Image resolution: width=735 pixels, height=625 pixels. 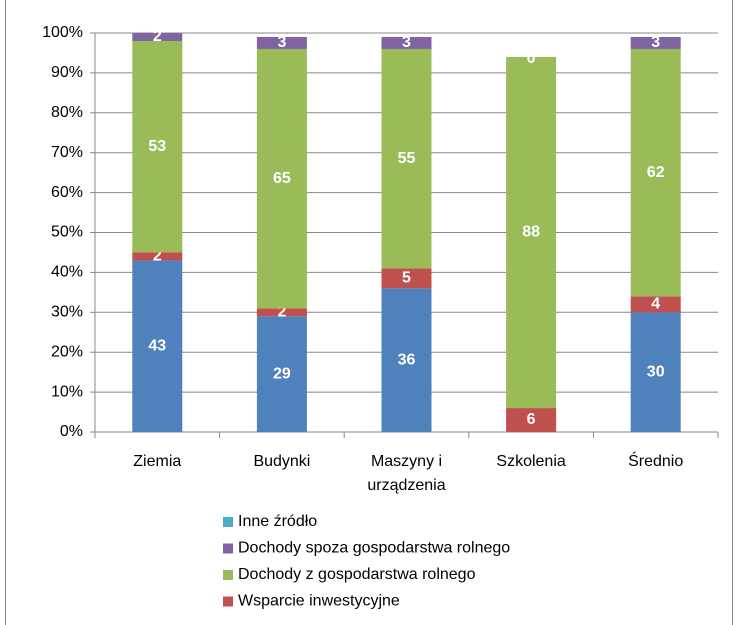 What do you see at coordinates (67, 232) in the screenshot?
I see `y-tick-label: 50%` at bounding box center [67, 232].